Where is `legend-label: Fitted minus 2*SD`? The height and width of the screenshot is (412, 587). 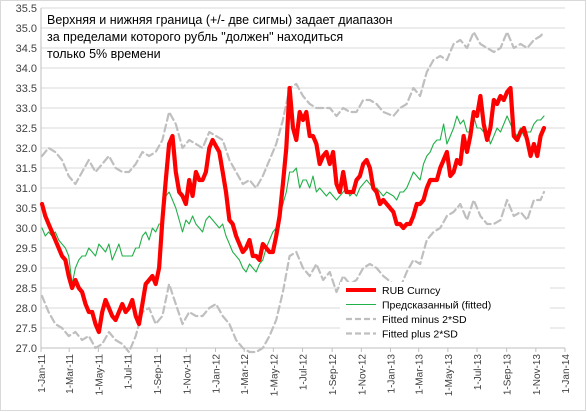
legend-label: Fitted minus 2*SD is located at coordinates (424, 320).